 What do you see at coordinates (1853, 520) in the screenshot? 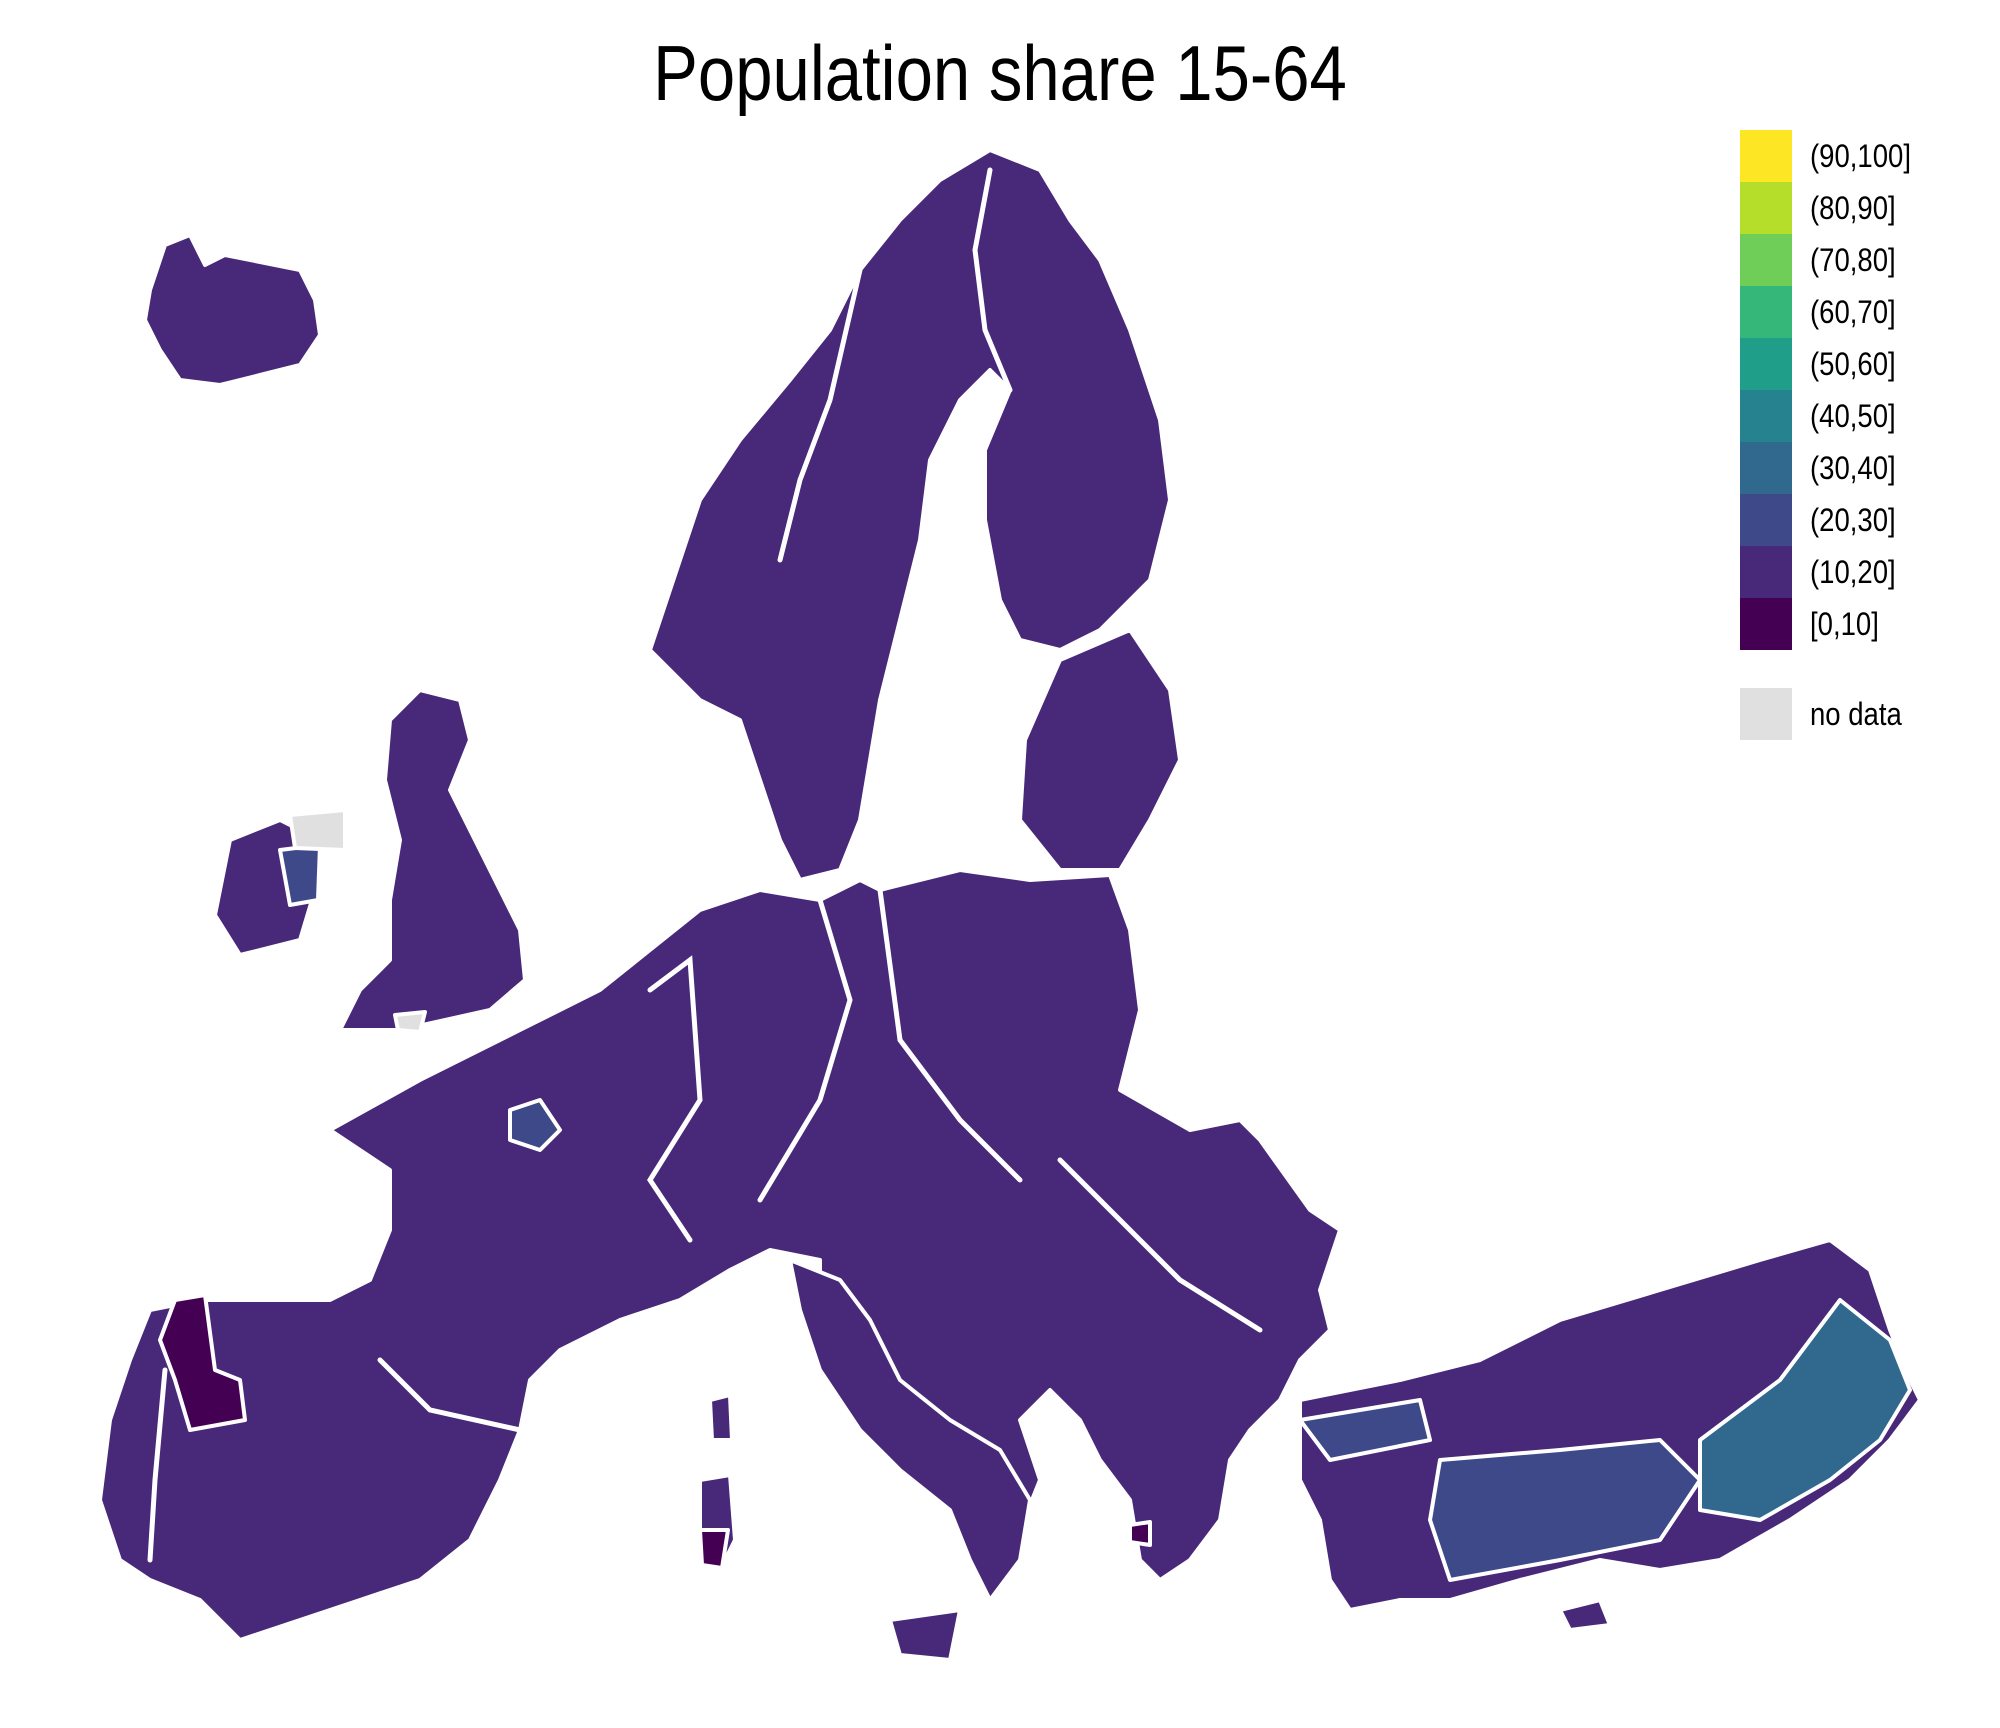
I see `legend-label: (20,30]` at bounding box center [1853, 520].